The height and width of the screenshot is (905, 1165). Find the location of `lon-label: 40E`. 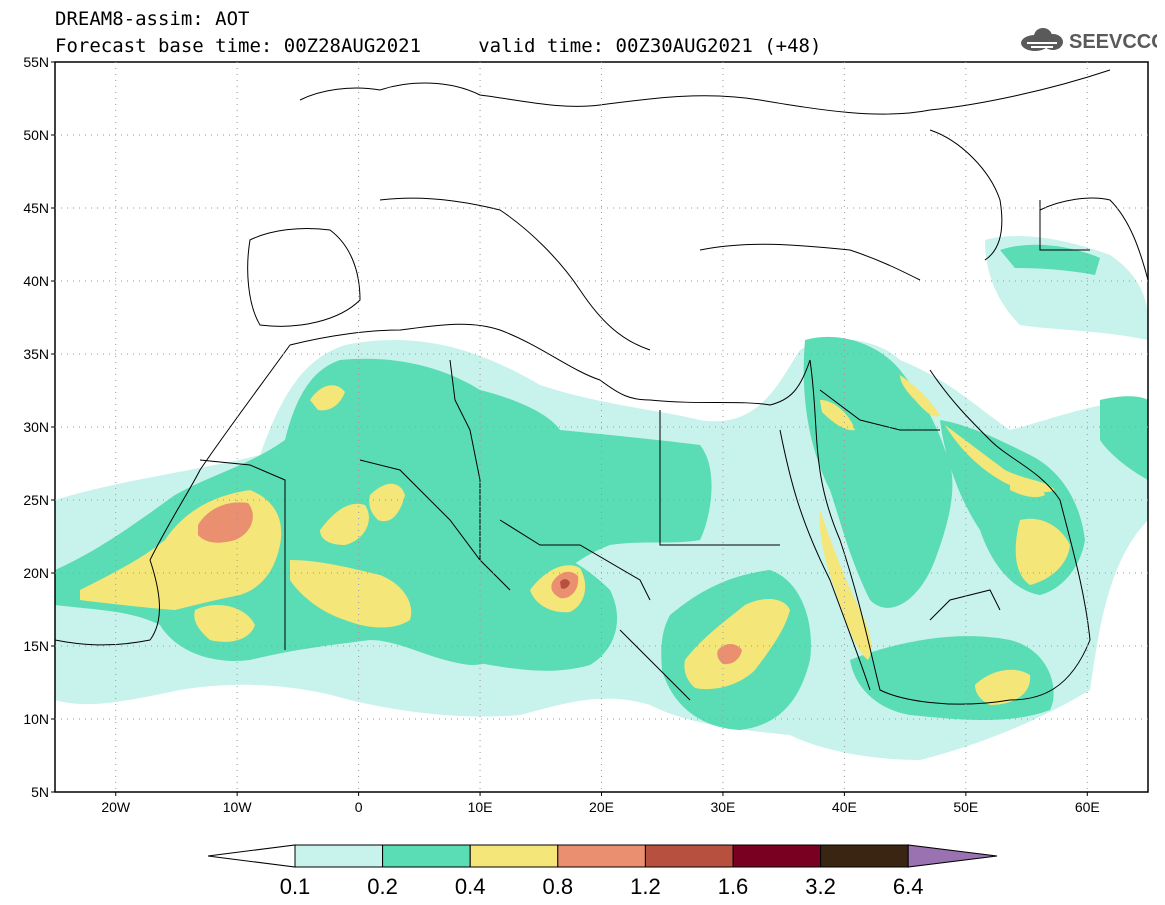

lon-label: 40E is located at coordinates (844, 807).